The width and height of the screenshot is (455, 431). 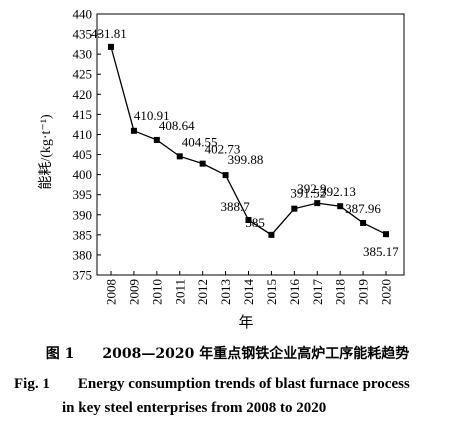 What do you see at coordinates (152, 115) in the screenshot?
I see `data-label: 410.91` at bounding box center [152, 115].